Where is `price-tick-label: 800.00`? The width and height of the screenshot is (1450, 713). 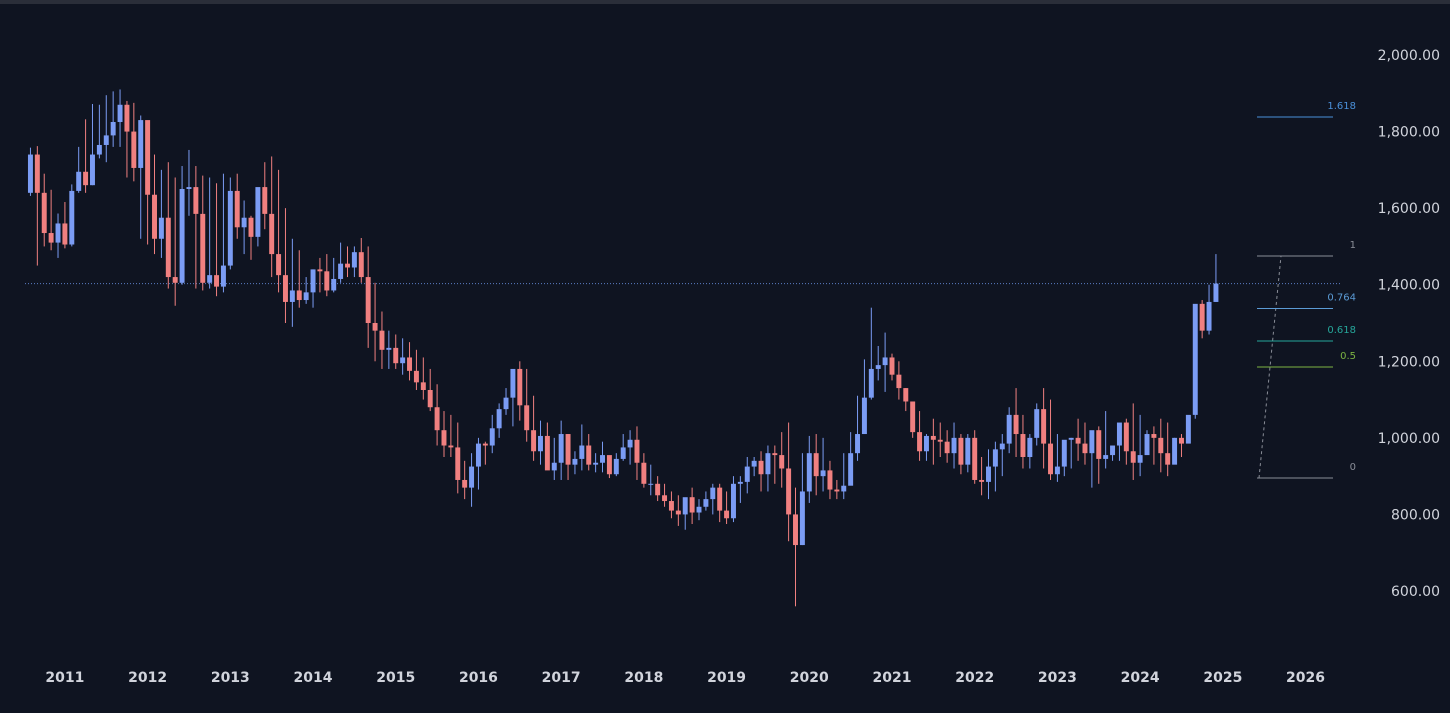 price-tick-label: 800.00 is located at coordinates (1415, 515).